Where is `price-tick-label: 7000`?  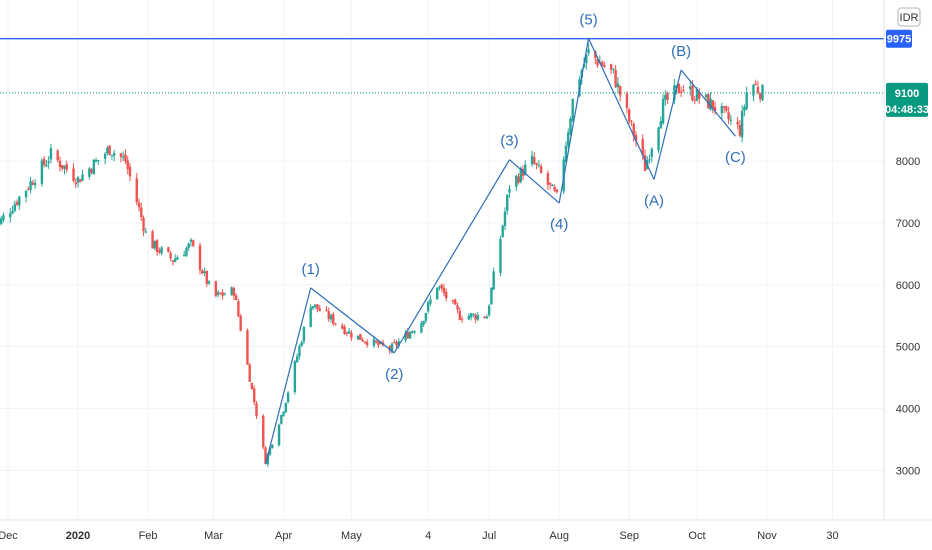 price-tick-label: 7000 is located at coordinates (908, 224).